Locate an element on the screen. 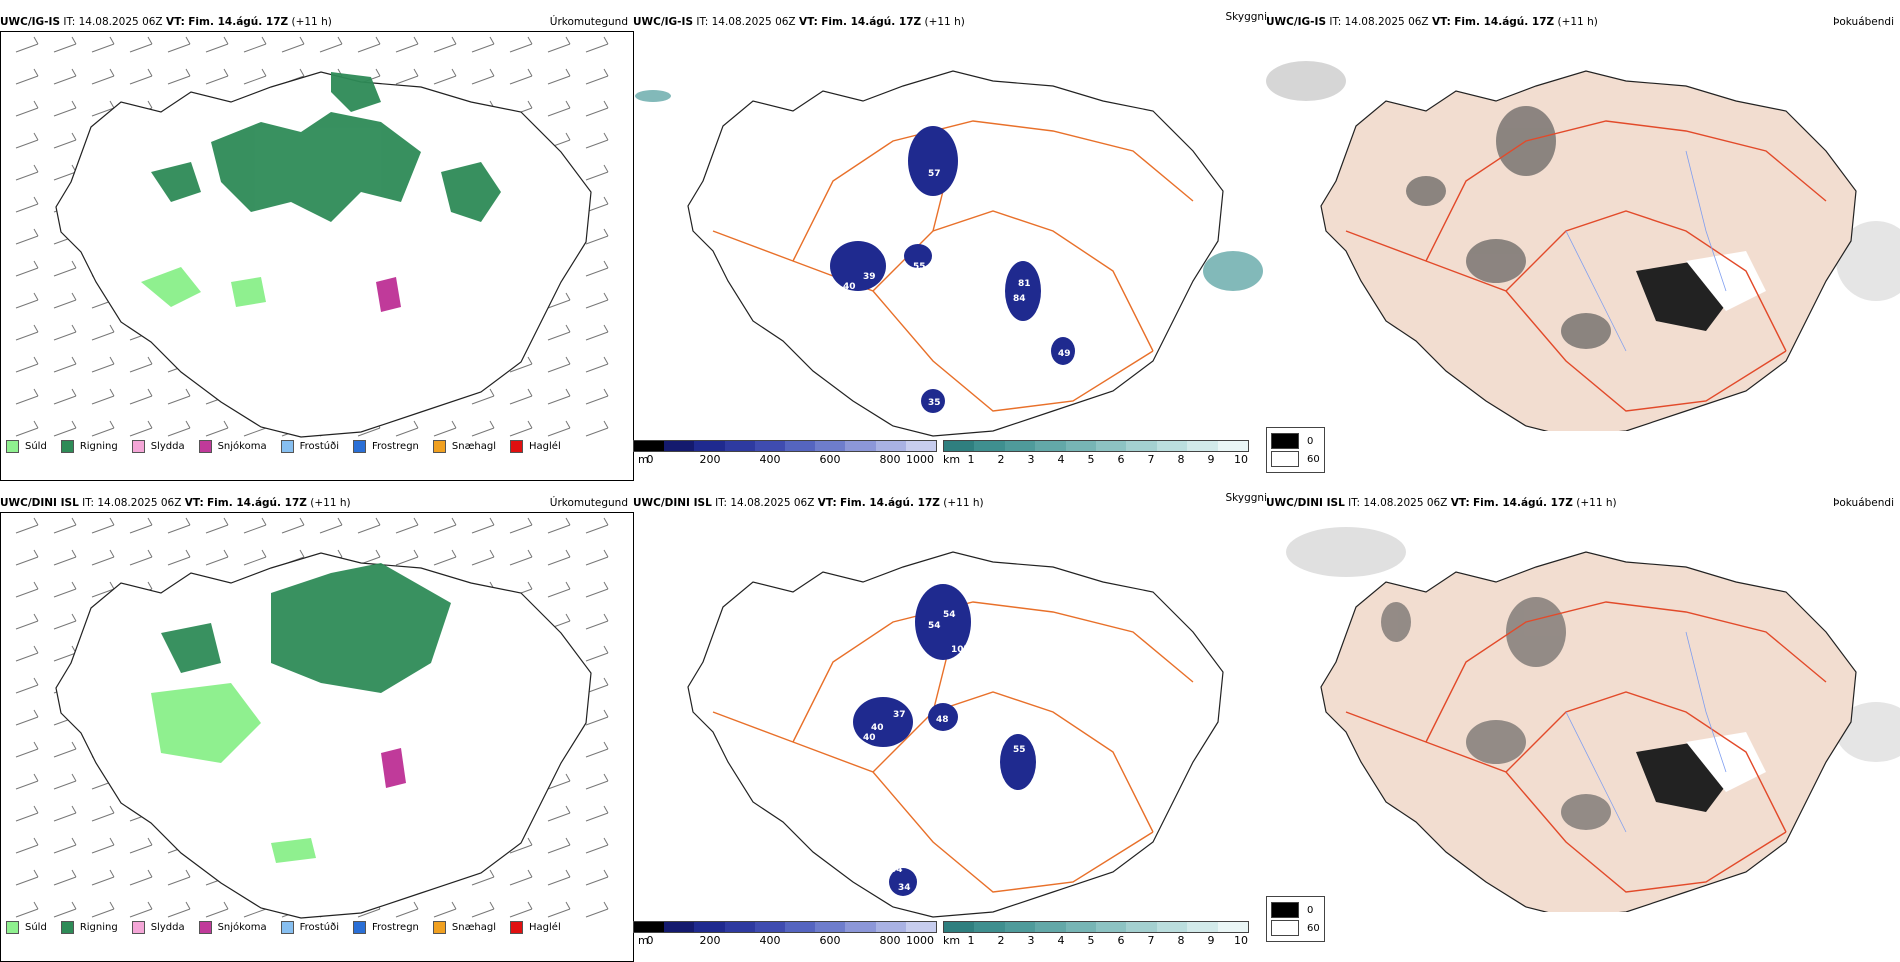 Image resolution: width=1900 pixels, height=962 pixels. fog-legend-low is located at coordinates (1285, 459).